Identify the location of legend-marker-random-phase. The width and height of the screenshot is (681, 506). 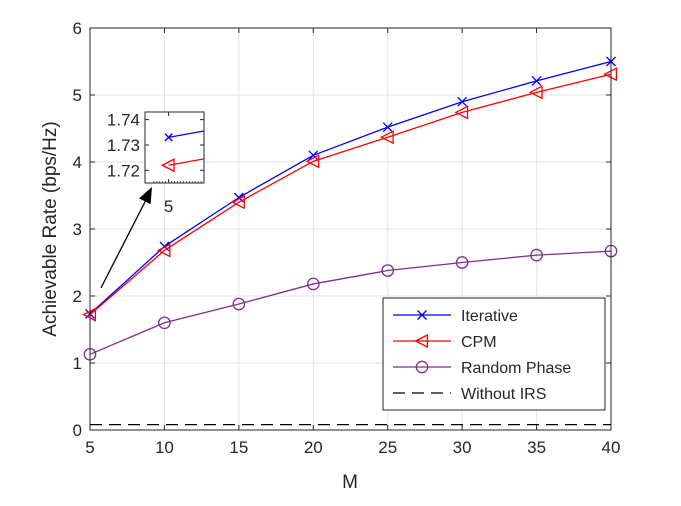
(422, 367).